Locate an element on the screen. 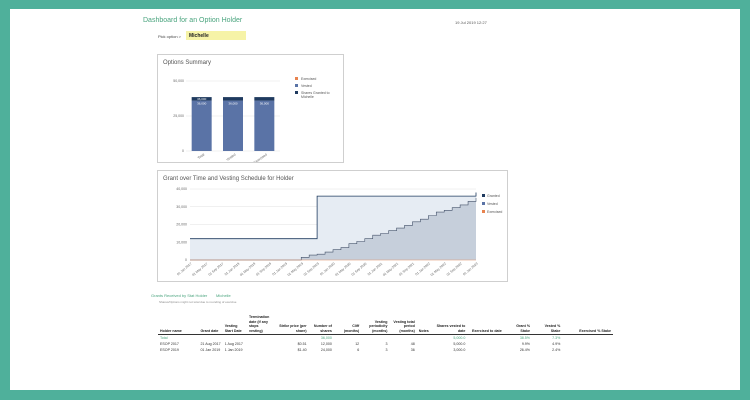 The image size is (750, 400). column-header: Notes is located at coordinates (424, 325).